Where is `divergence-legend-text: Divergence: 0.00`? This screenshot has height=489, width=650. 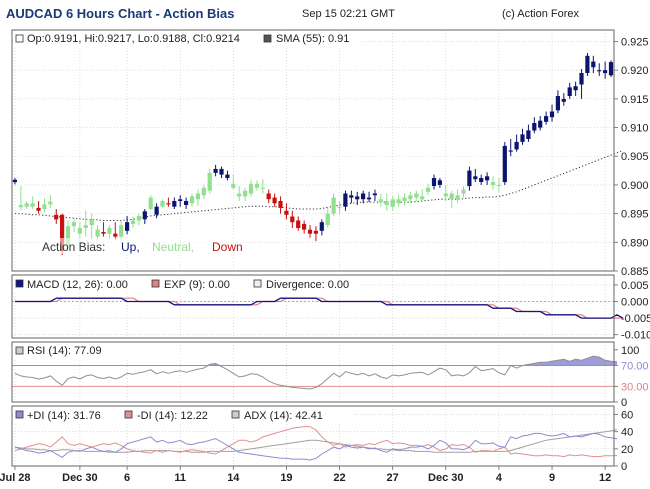
divergence-legend-text: Divergence: 0.00 is located at coordinates (307, 285).